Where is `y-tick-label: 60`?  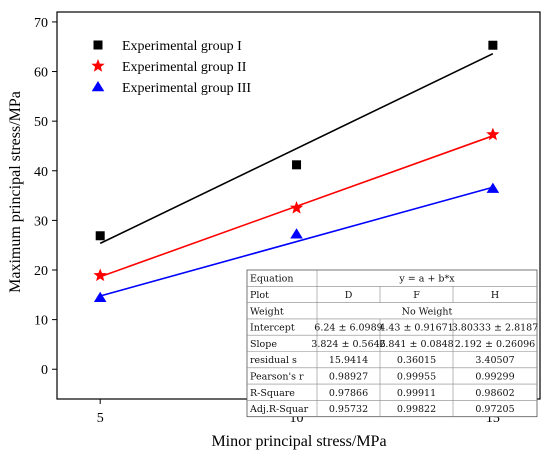
y-tick-label: 60 is located at coordinates (41, 73).